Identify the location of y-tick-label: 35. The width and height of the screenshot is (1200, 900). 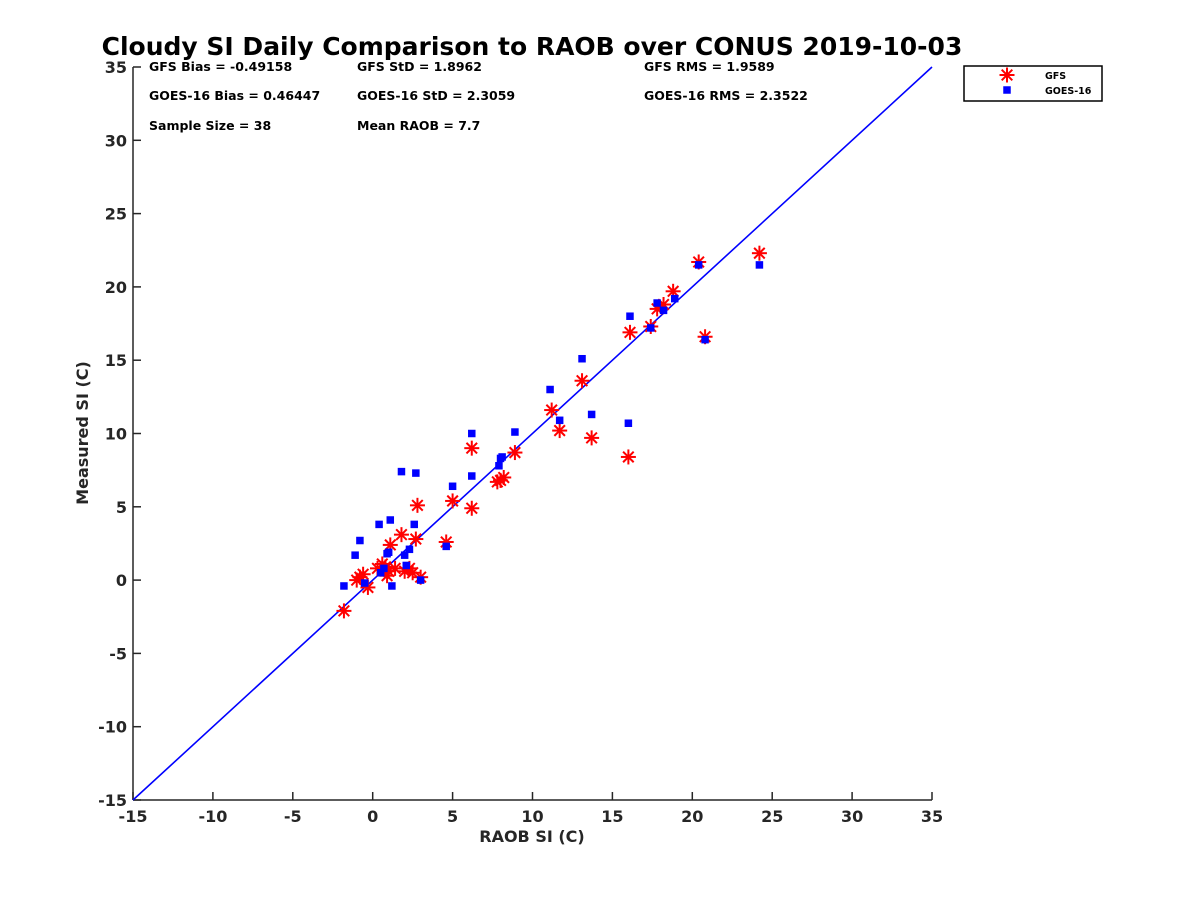
(116, 67).